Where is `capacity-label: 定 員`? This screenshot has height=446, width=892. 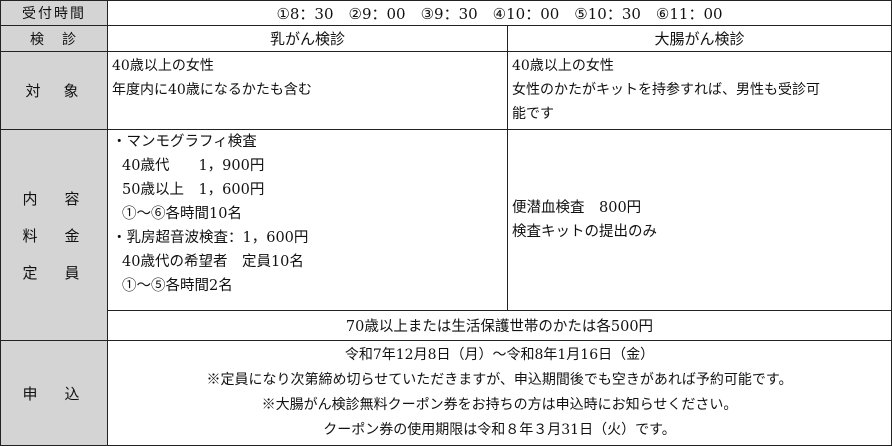
capacity-label: 定 員 is located at coordinates (54, 272).